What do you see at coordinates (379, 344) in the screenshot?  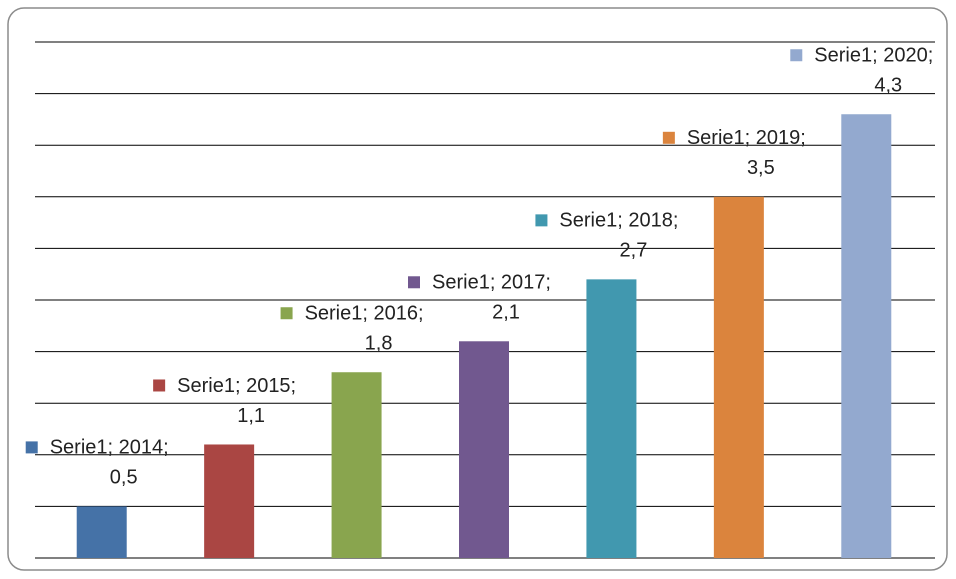 I see `data-label: 1,8` at bounding box center [379, 344].